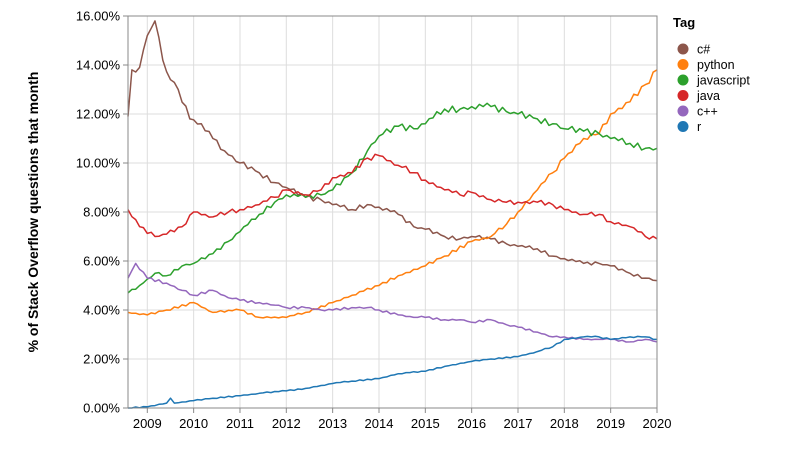  I want to click on y-tick-label: 10.00%, so click(98, 163).